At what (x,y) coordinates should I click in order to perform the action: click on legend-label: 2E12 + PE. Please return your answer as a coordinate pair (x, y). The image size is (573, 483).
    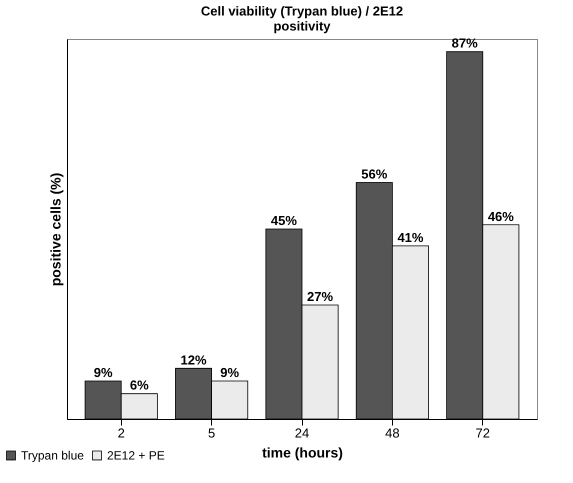
    Looking at the image, I should click on (136, 455).